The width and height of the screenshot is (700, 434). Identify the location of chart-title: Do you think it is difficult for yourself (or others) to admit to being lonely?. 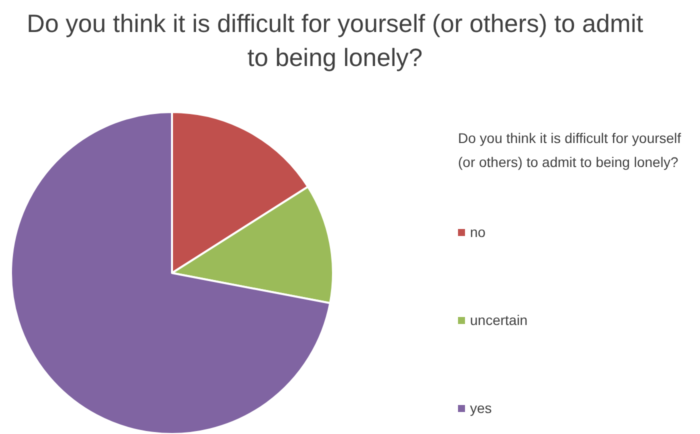
(335, 41).